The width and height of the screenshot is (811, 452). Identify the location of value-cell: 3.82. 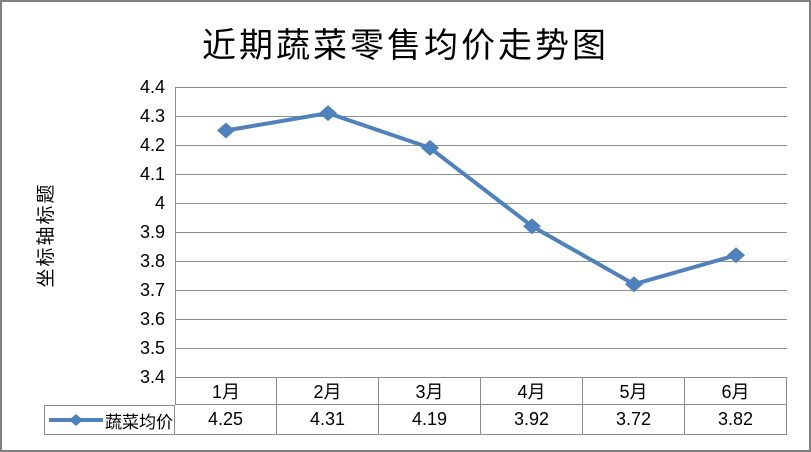
(736, 420).